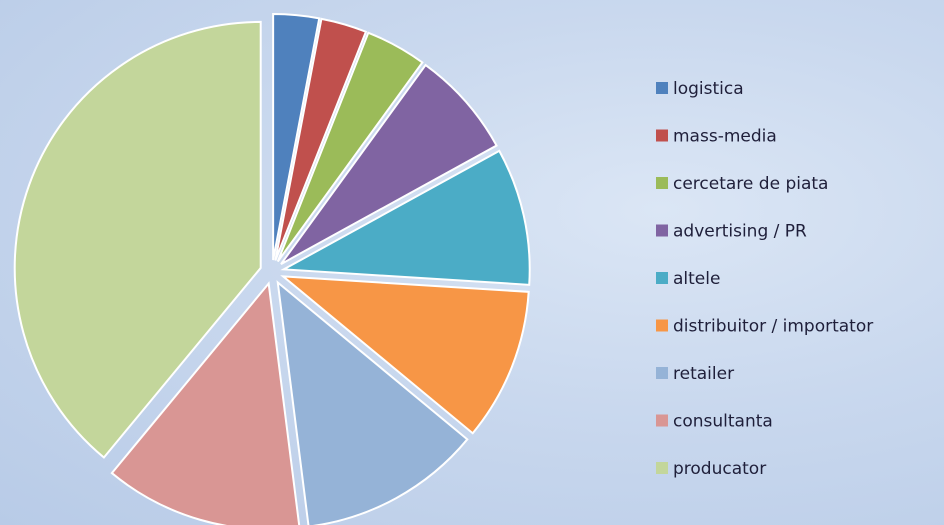 The height and width of the screenshot is (525, 944). What do you see at coordinates (723, 422) in the screenshot?
I see `legend-label: consultanta` at bounding box center [723, 422].